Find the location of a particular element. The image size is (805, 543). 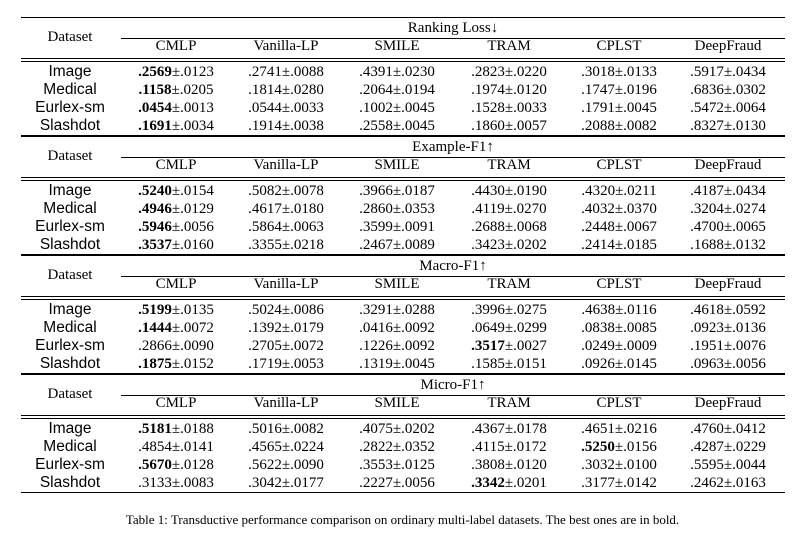

score-mean: .3042 is located at coordinates (265, 483).